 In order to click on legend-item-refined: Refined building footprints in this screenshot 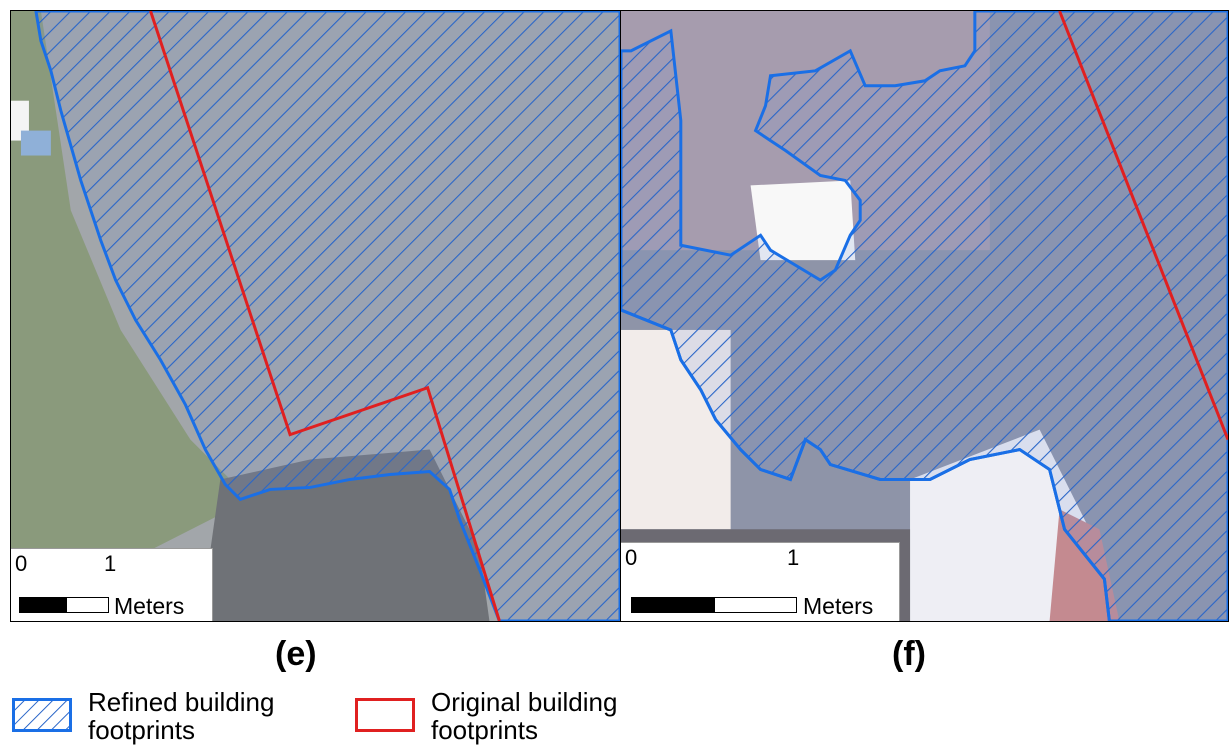, I will do `click(165, 716)`.